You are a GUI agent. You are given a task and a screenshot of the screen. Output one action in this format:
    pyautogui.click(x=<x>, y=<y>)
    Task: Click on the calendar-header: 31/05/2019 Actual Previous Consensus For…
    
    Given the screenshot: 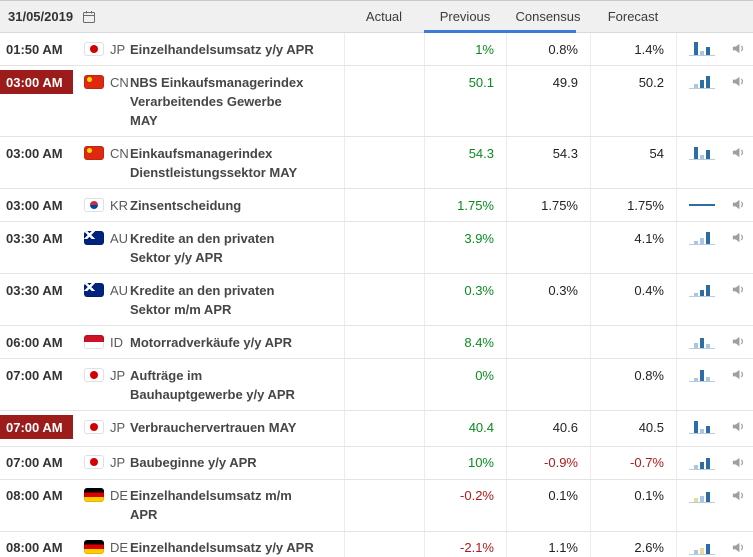 What is the action you would take?
    pyautogui.click(x=376, y=17)
    